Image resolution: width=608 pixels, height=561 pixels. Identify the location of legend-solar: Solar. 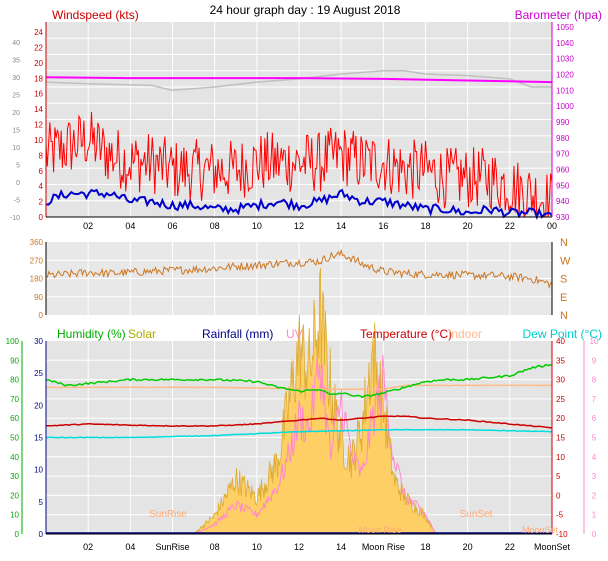
(142, 334).